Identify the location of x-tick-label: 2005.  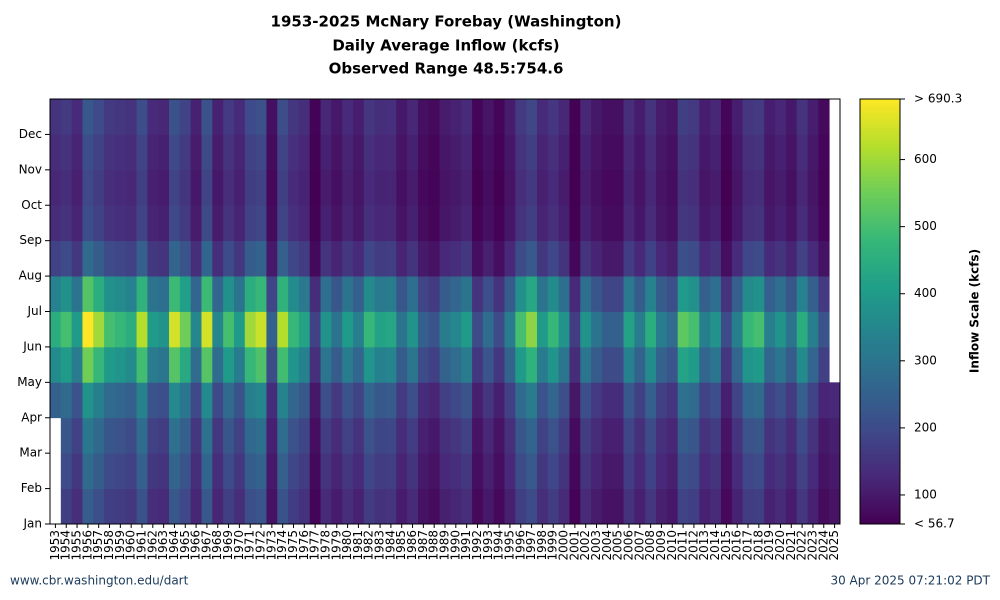
(618, 545).